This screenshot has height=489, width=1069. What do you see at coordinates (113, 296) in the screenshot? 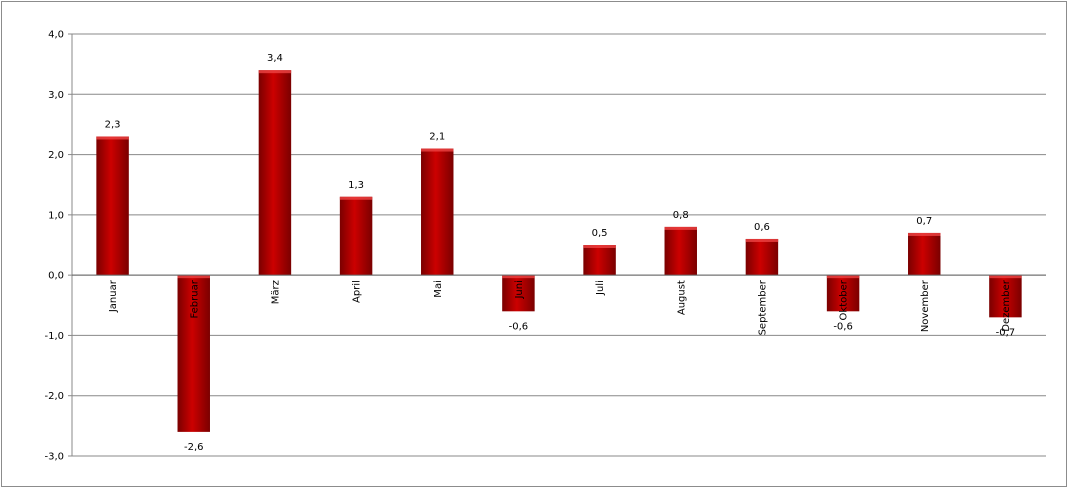
I see `category-label: Januar` at bounding box center [113, 296].